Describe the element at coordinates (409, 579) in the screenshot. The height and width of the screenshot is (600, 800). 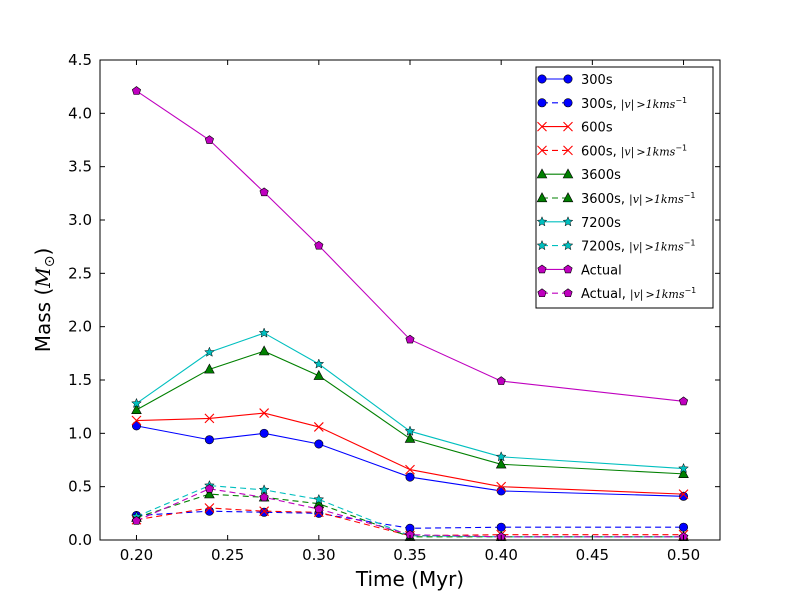
I see `x-axis-title: Time (Myr)` at that location.